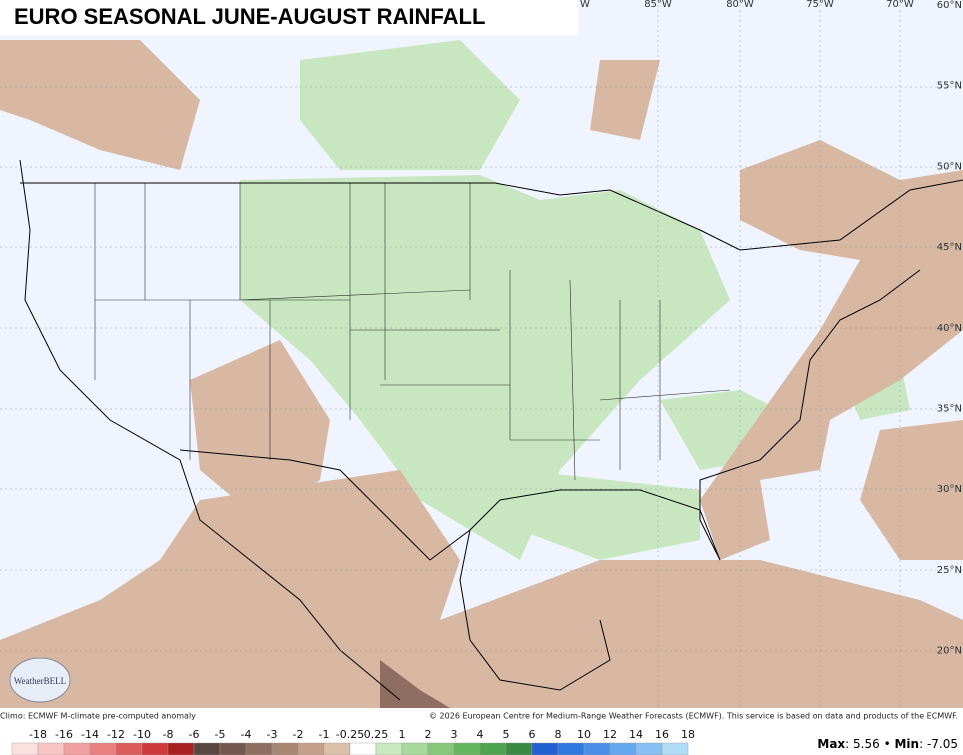 This screenshot has width=963, height=755. What do you see at coordinates (38, 734) in the screenshot?
I see `colorbar-label: -18` at bounding box center [38, 734].